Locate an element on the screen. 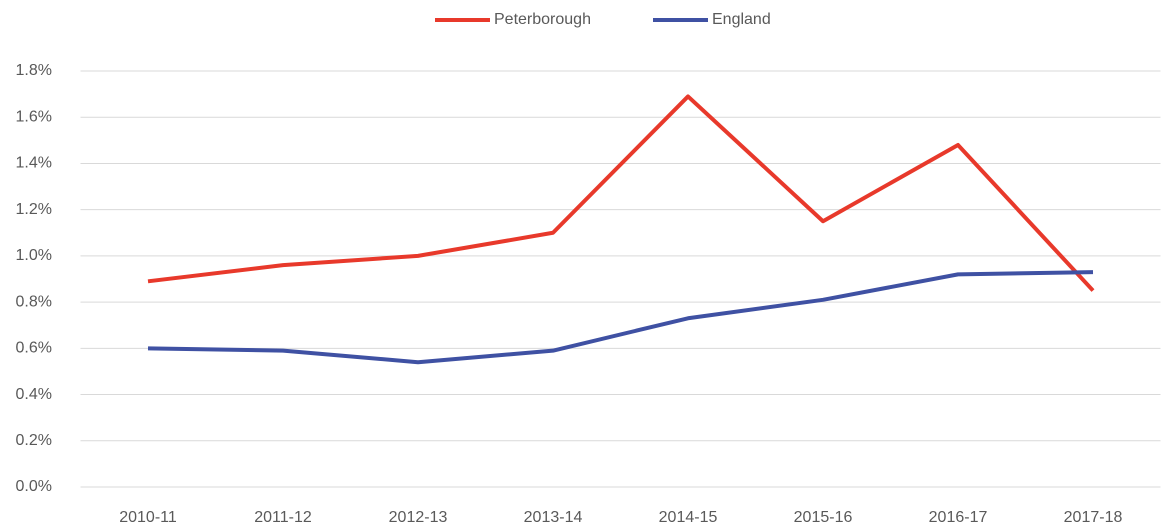 The width and height of the screenshot is (1171, 530). y-tick-label: 1.2% is located at coordinates (34, 209).